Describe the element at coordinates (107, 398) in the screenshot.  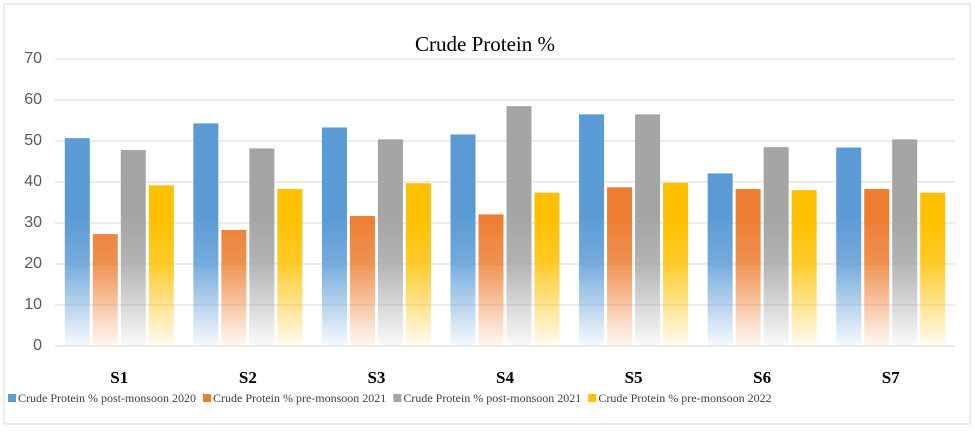
I see `legend-label: Crude Protein % post-monsoon 2020` at that location.